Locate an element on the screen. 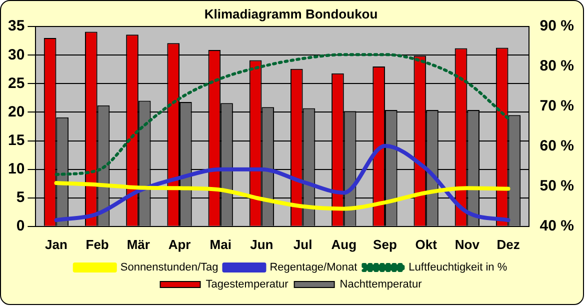  y2-tick-label: 50 % is located at coordinates (557, 186).